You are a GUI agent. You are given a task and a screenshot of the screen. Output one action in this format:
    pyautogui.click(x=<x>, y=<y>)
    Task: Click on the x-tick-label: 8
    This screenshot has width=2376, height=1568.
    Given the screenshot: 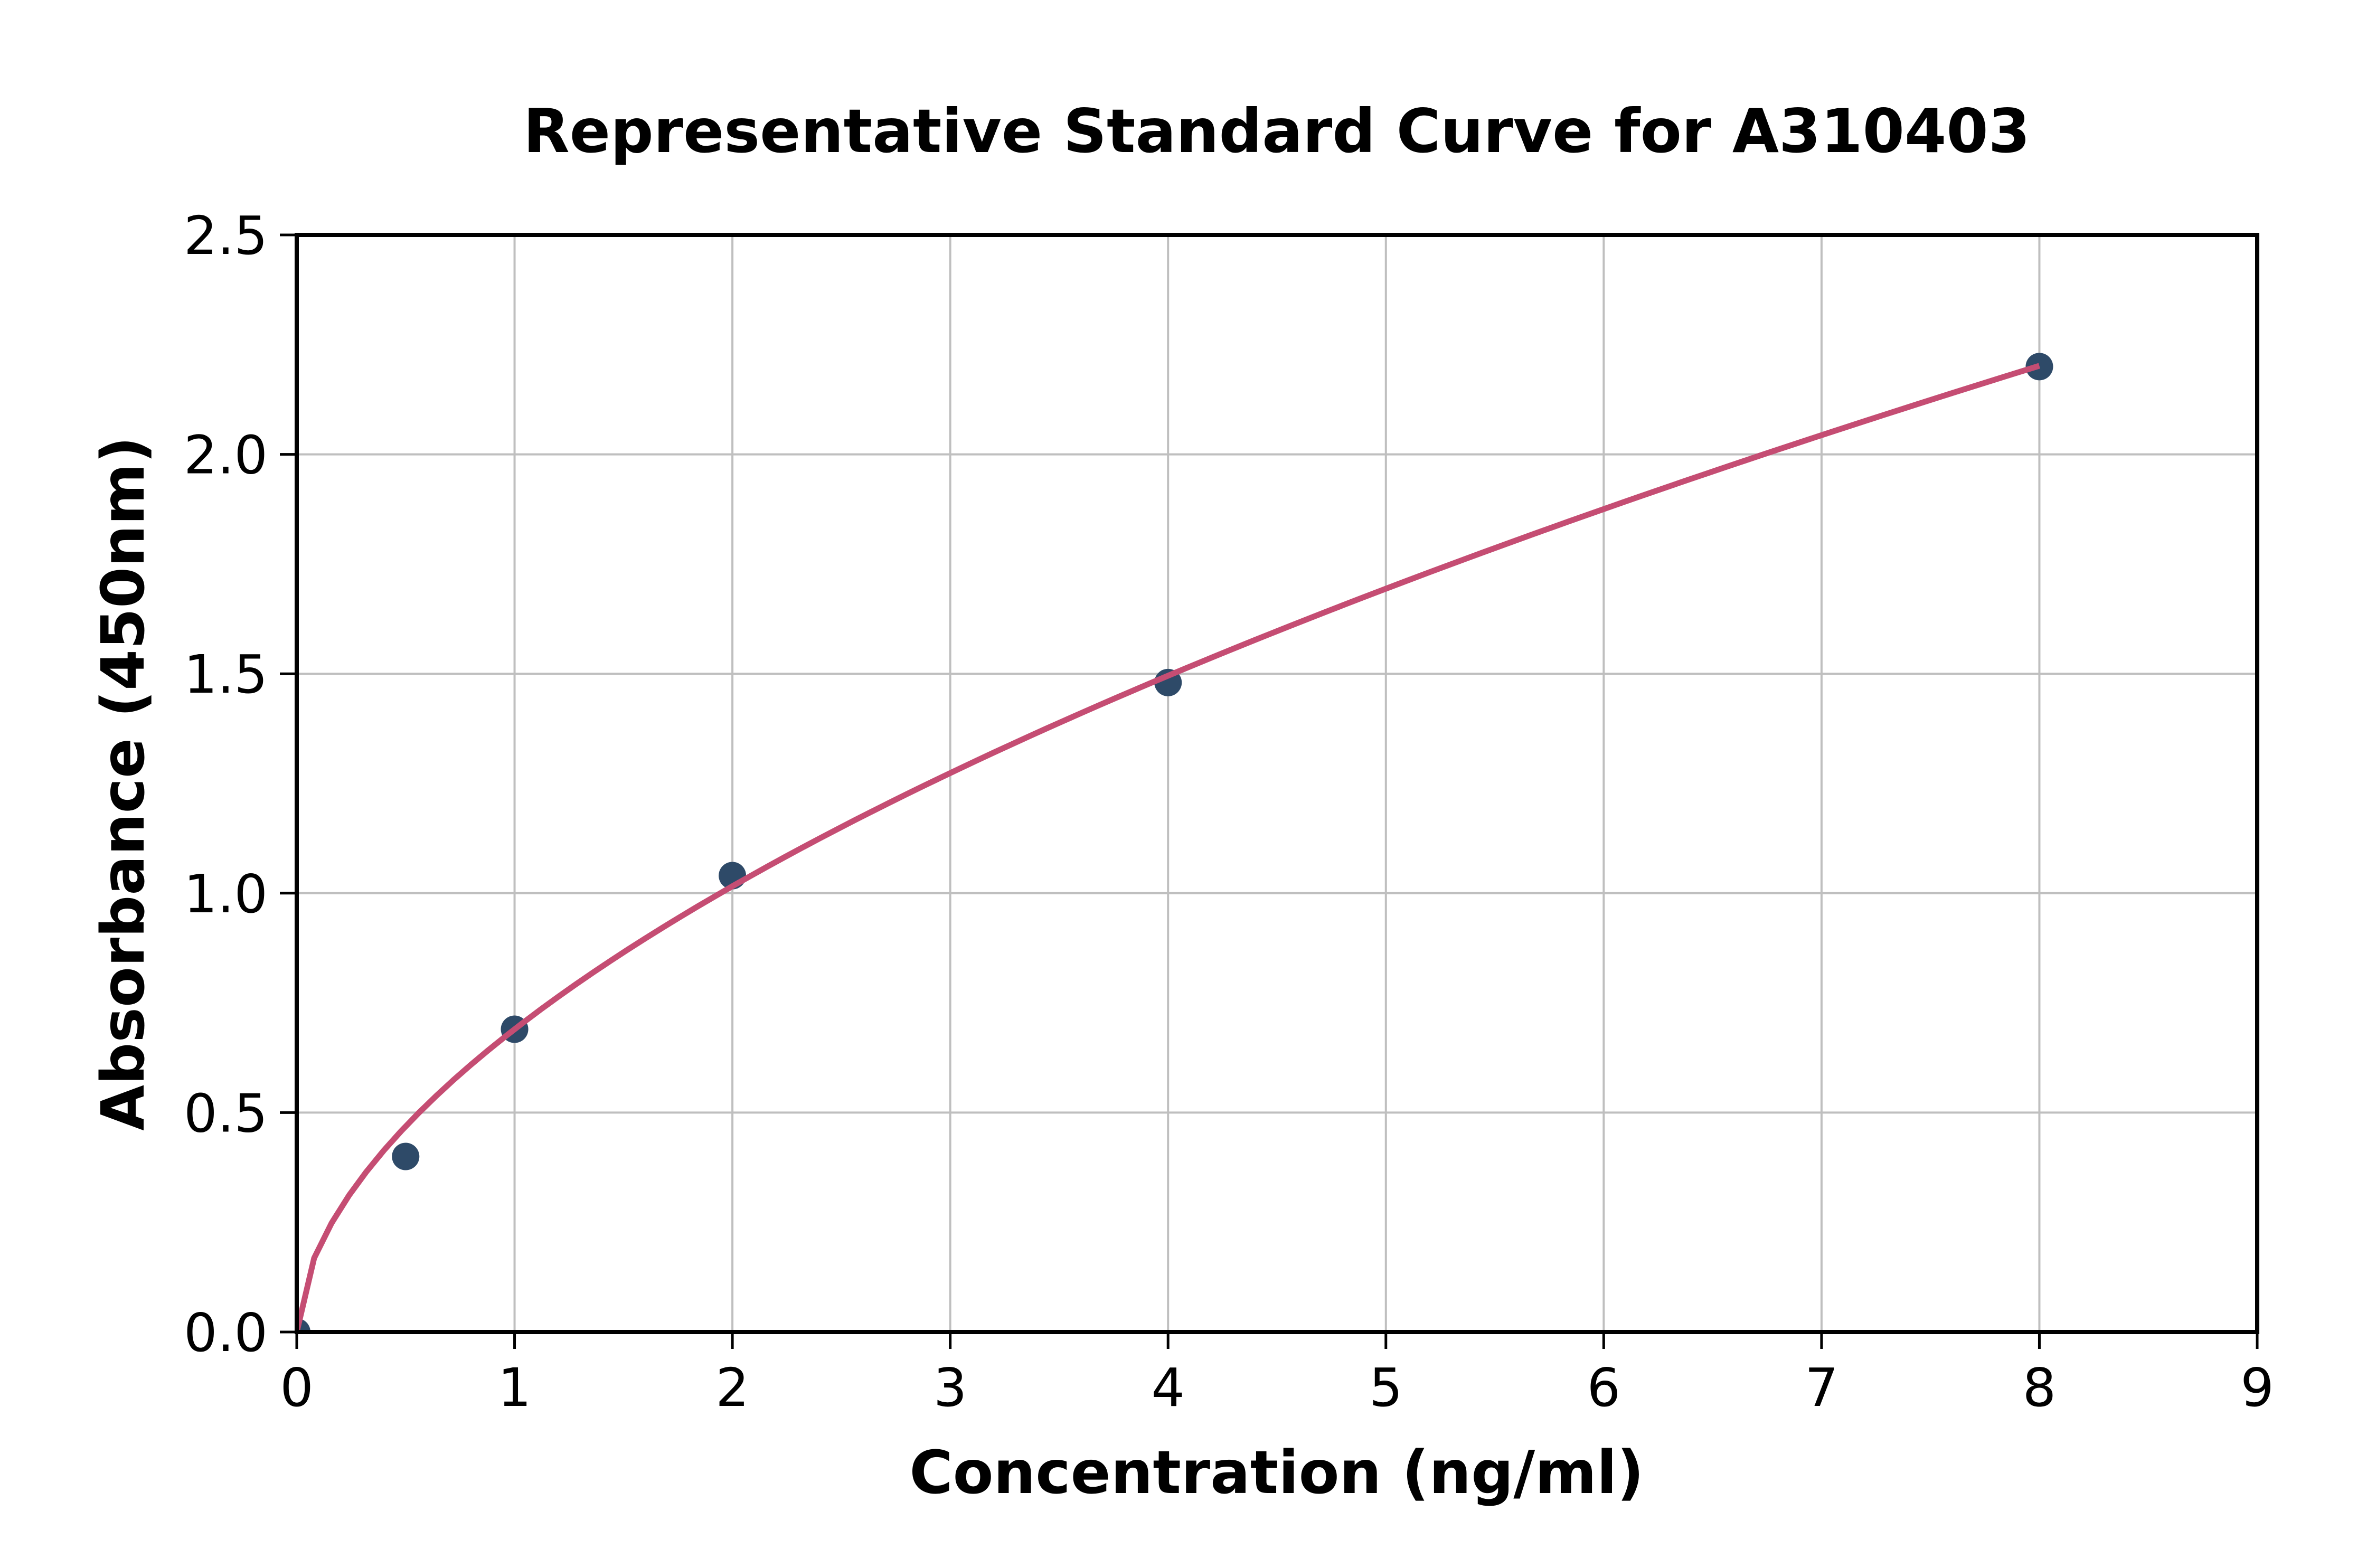 What is the action you would take?
    pyautogui.click(x=2040, y=1388)
    